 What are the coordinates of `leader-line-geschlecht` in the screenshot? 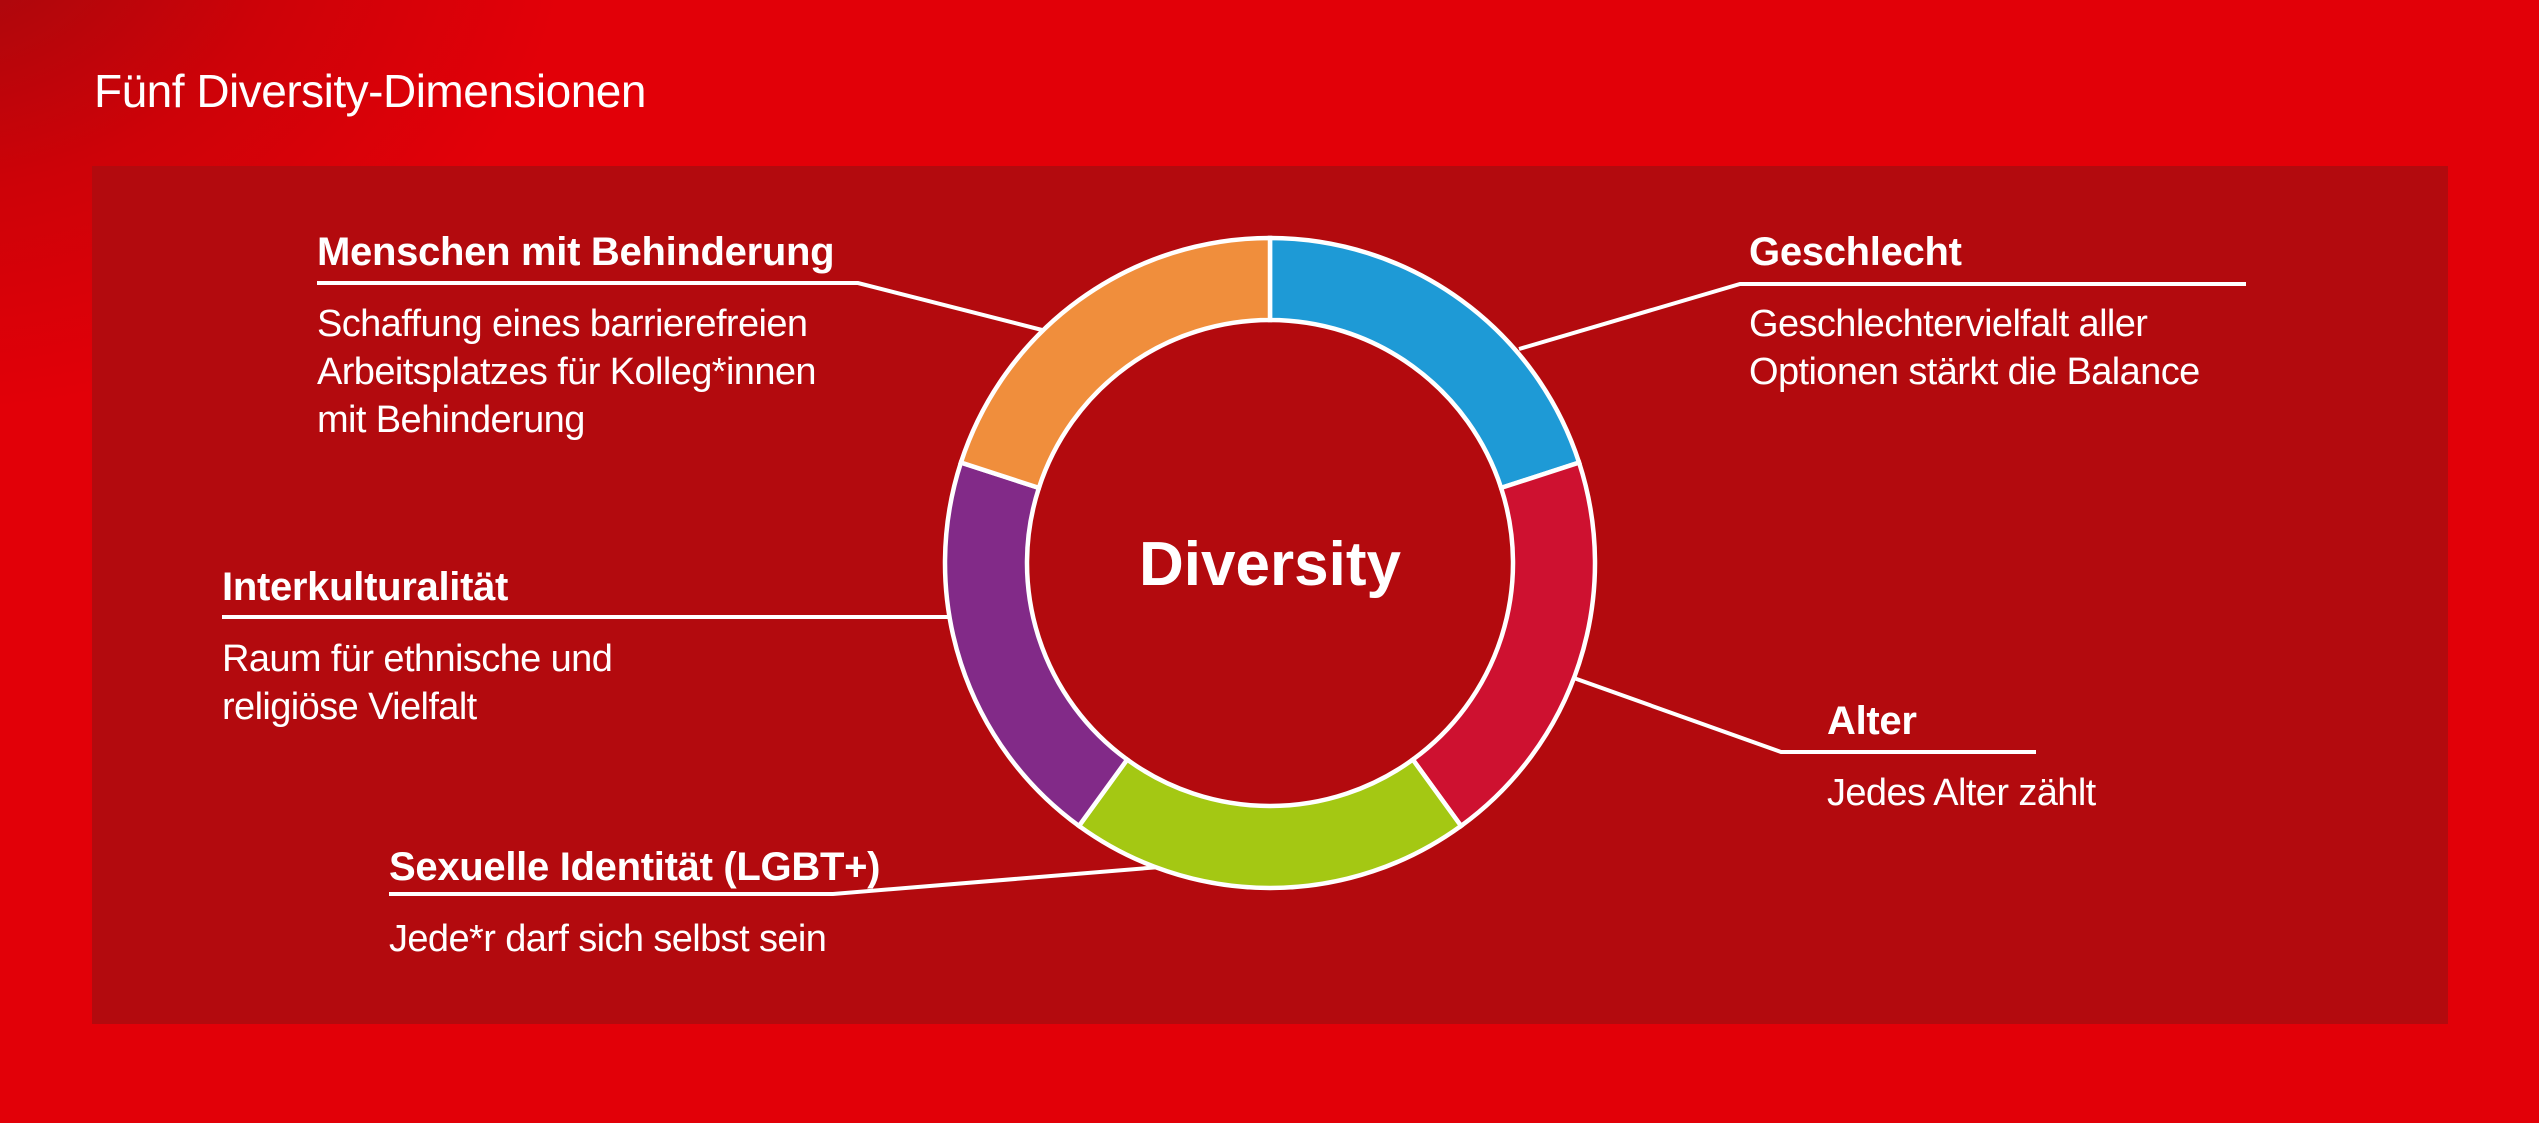 It's located at (1882, 316).